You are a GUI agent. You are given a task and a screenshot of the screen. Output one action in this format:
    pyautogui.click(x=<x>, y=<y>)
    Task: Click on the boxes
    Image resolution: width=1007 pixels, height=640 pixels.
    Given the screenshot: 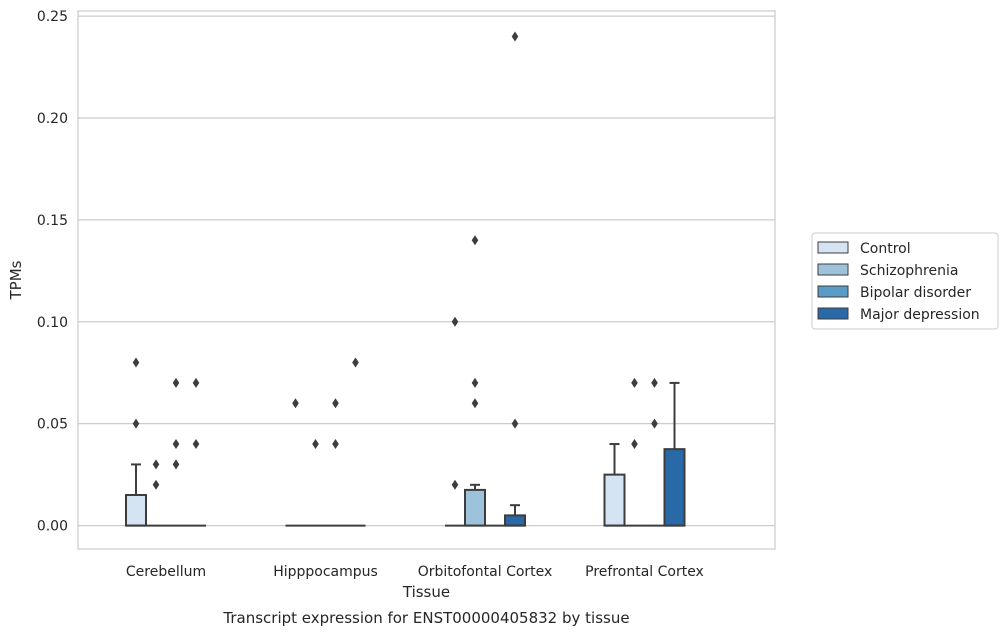 What is the action you would take?
    pyautogui.click(x=405, y=454)
    